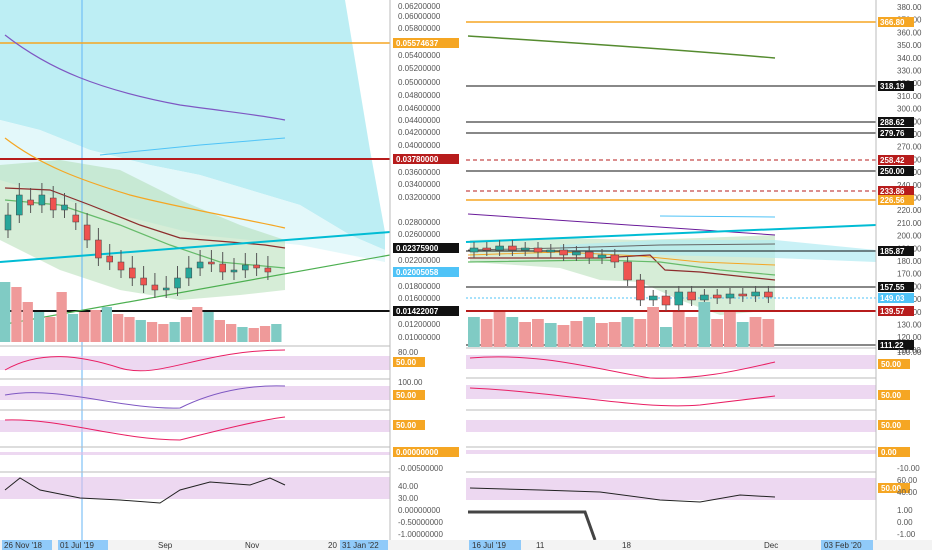 This screenshot has width=932, height=555. What do you see at coordinates (892, 345) in the screenshot?
I see `right-price-tag-label: 111.22` at bounding box center [892, 345].